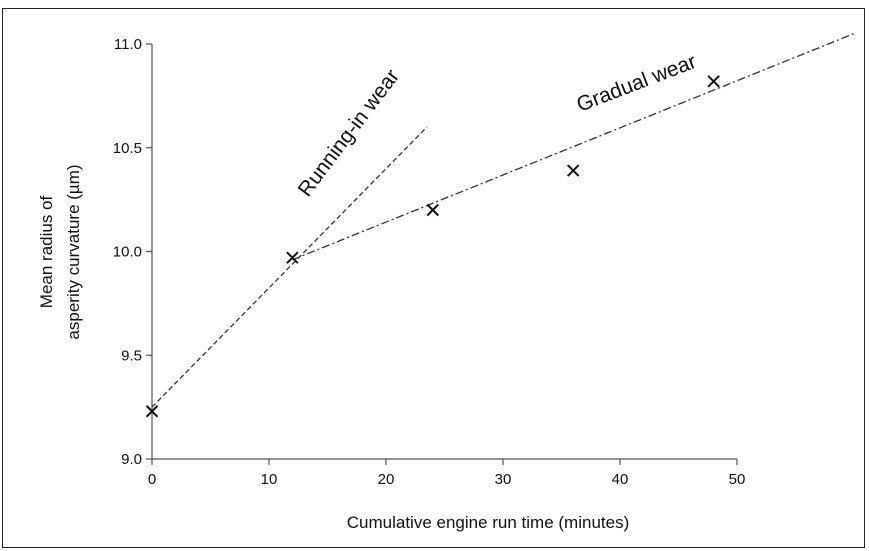 The width and height of the screenshot is (869, 551). I want to click on y-tick-label: 9.5, so click(131, 355).